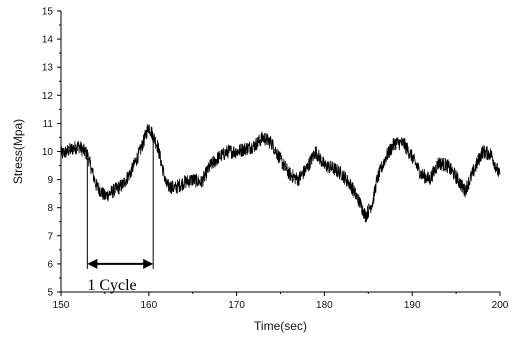  Describe the element at coordinates (280, 326) in the screenshot. I see `x-axis-label: Time(sec)` at that location.